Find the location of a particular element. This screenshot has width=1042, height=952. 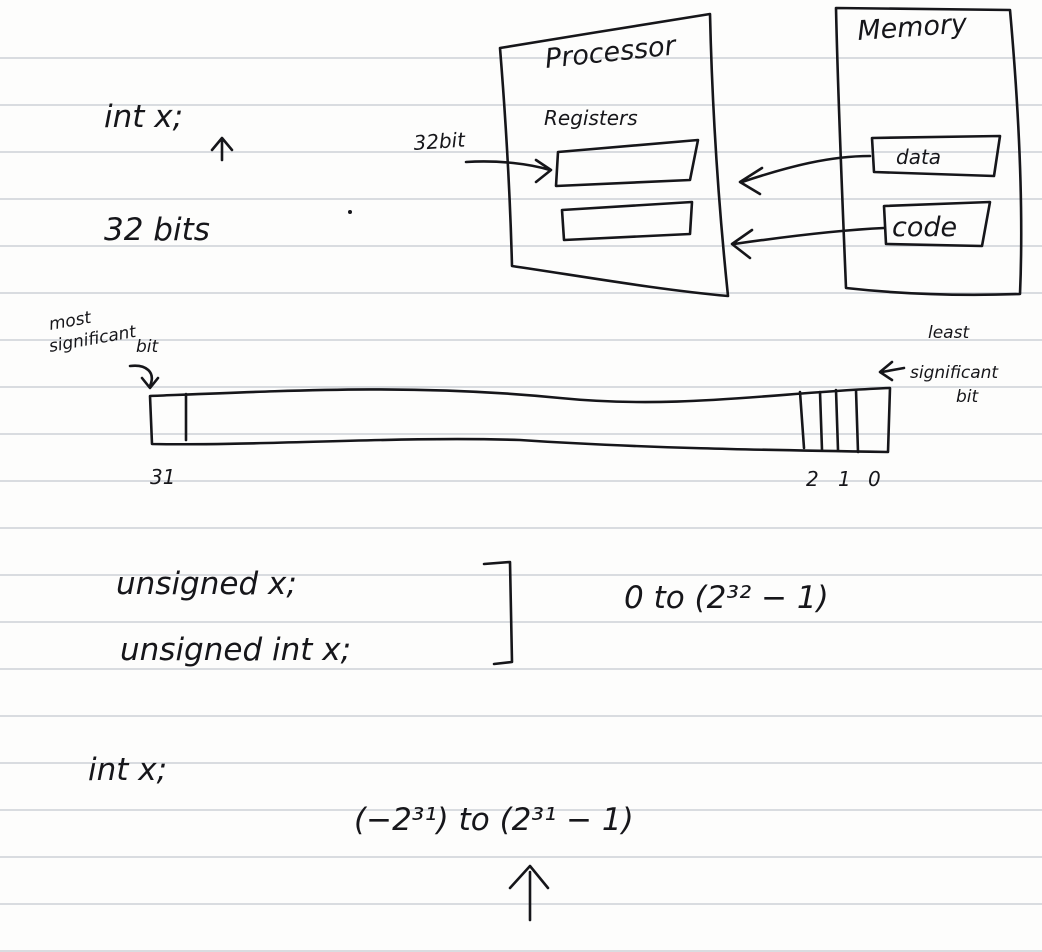

memory-title: Memory is located at coordinates (912, 27).